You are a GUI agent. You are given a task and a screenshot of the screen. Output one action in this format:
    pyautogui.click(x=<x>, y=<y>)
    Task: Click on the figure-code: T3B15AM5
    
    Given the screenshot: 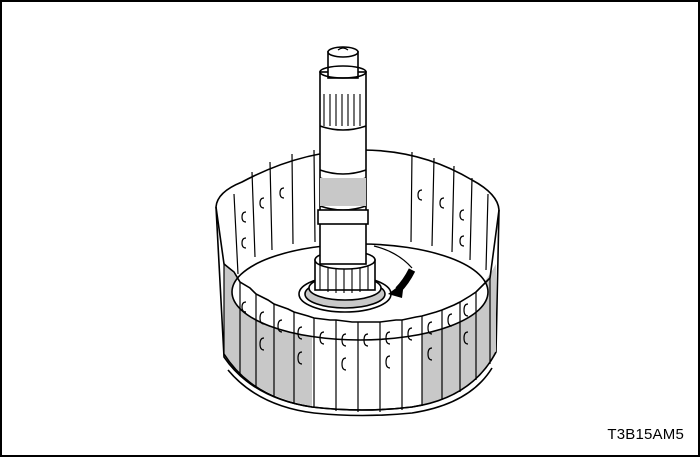 What is the action you would take?
    pyautogui.click(x=645, y=434)
    